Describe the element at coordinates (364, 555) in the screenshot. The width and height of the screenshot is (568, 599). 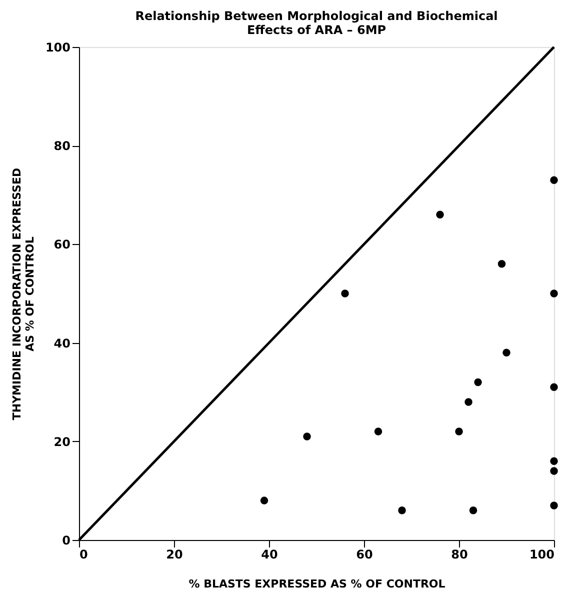
I see `x-tick-label: 60` at that location.